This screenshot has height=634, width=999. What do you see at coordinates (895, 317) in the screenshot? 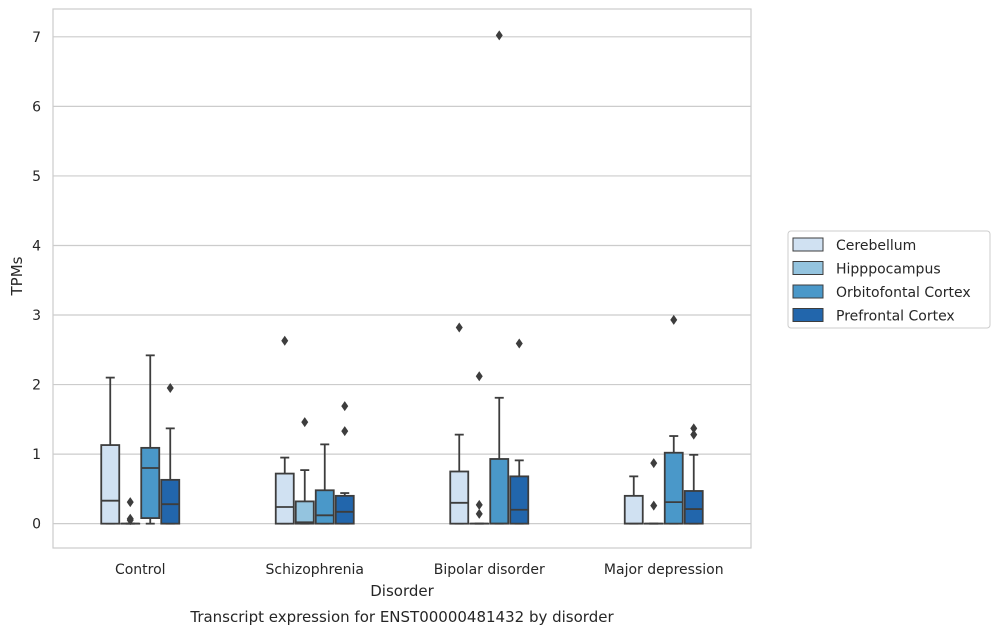
I see `legend-label: Prefrontal Cortex` at bounding box center [895, 317].